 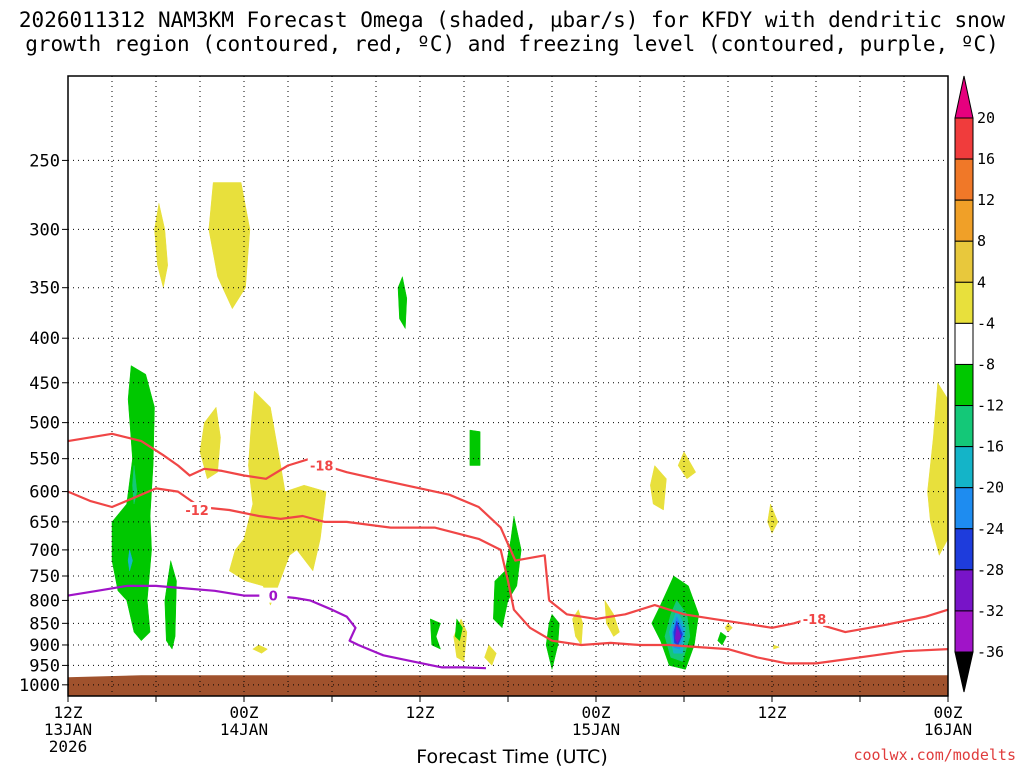 I want to click on colorbar: 20 16 12 8 4 -4 -8 -12 -16 -20 -24 -28 -32 -36, so click(x=979, y=384).